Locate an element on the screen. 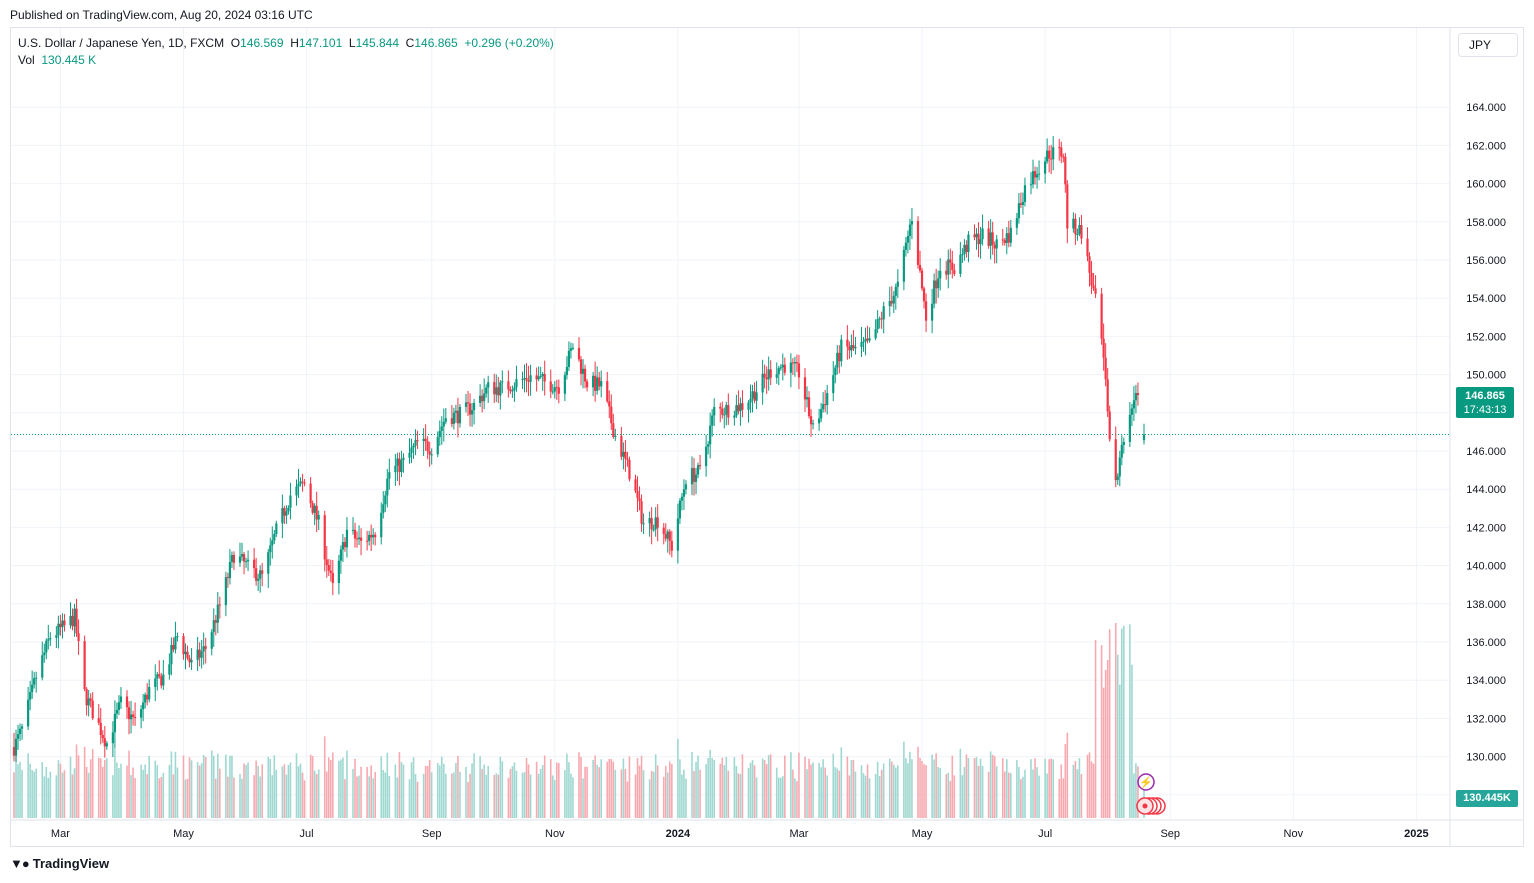 This screenshot has height=883, width=1534. volume-tag: 130.445K is located at coordinates (1487, 798).